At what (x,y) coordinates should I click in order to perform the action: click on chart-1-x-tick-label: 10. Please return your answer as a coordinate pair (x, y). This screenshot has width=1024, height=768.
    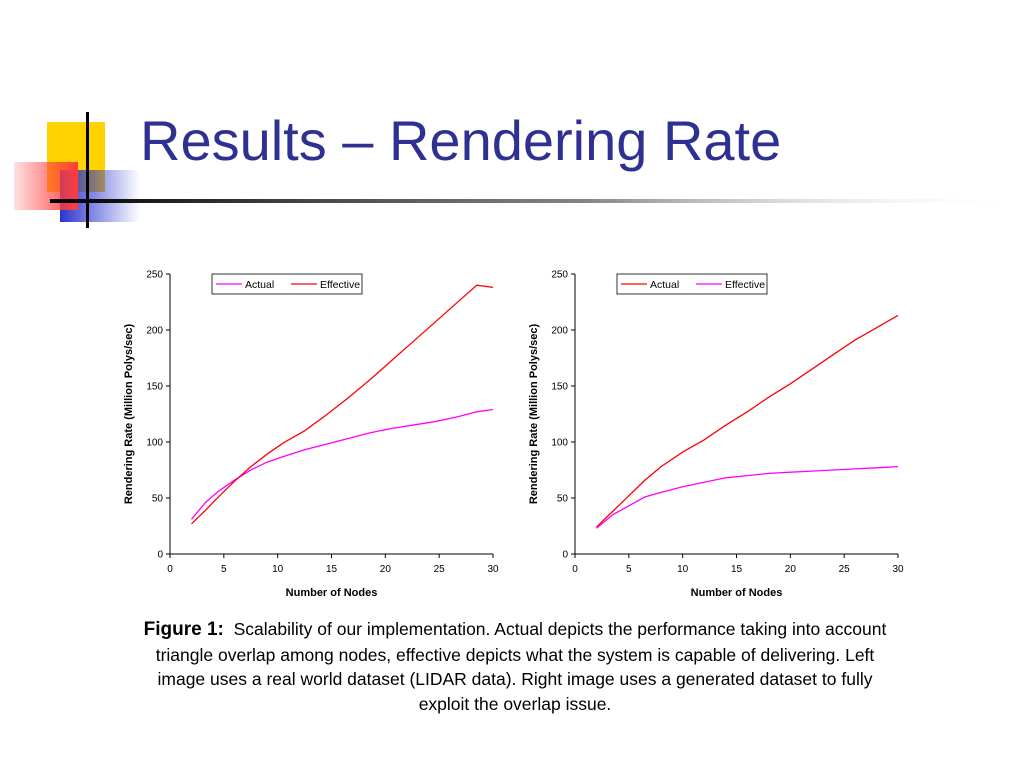
    Looking at the image, I should click on (683, 569).